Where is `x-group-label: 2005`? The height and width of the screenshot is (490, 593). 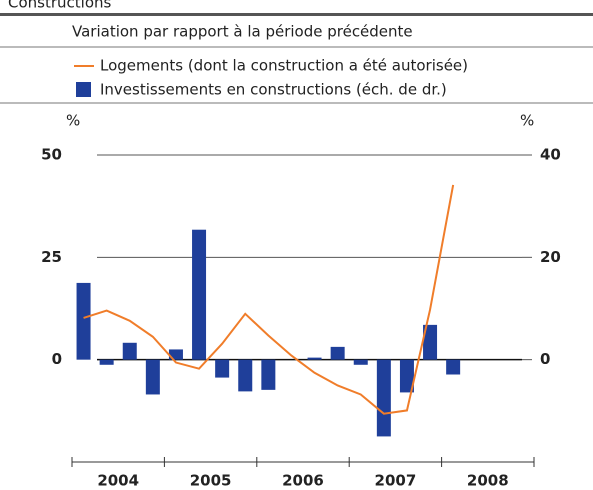 x-group-label: 2005 is located at coordinates (211, 481).